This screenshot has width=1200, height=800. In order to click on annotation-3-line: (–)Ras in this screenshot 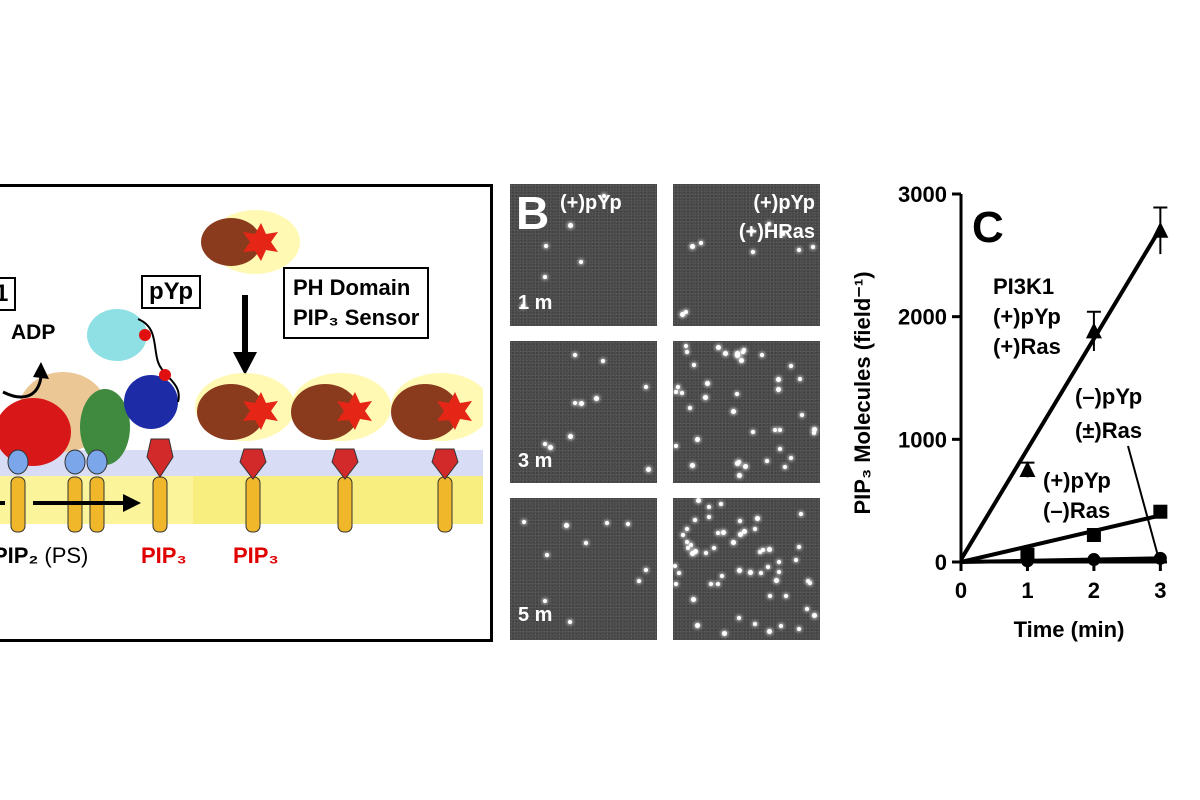, I will do `click(1076, 510)`.